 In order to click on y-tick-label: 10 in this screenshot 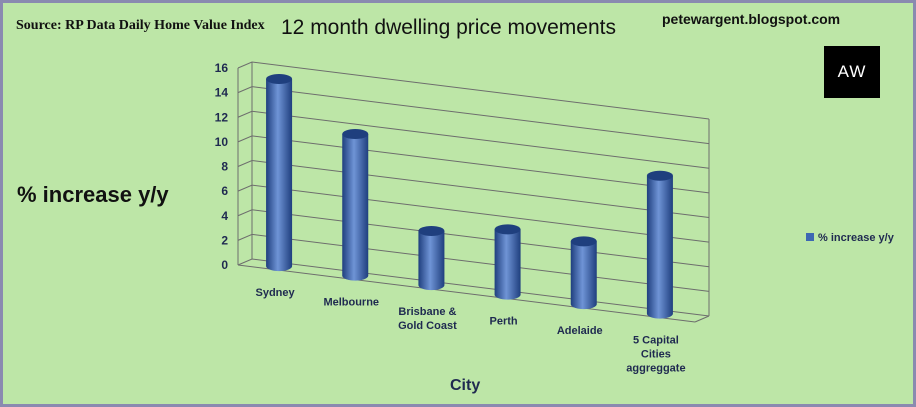, I will do `click(222, 142)`.